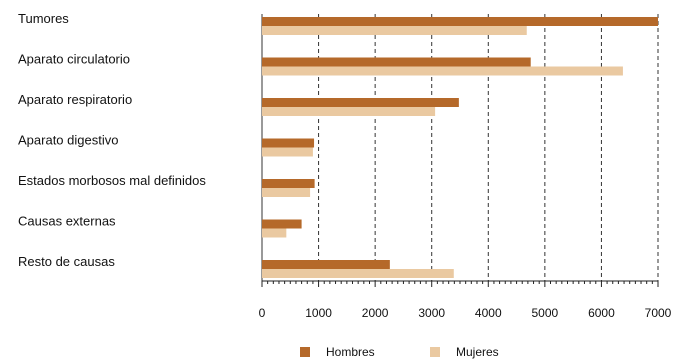 The height and width of the screenshot is (364, 688). Describe the element at coordinates (658, 313) in the screenshot. I see `tick-label-7: 7000` at that location.